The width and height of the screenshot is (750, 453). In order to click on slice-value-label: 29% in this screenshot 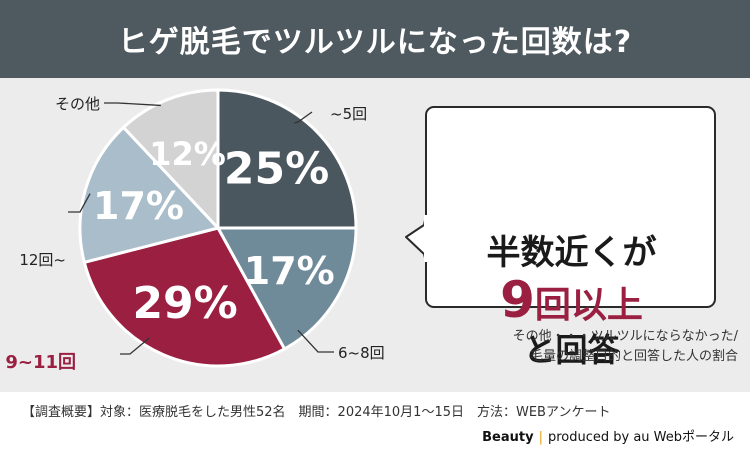, I will do `click(184, 303)`.